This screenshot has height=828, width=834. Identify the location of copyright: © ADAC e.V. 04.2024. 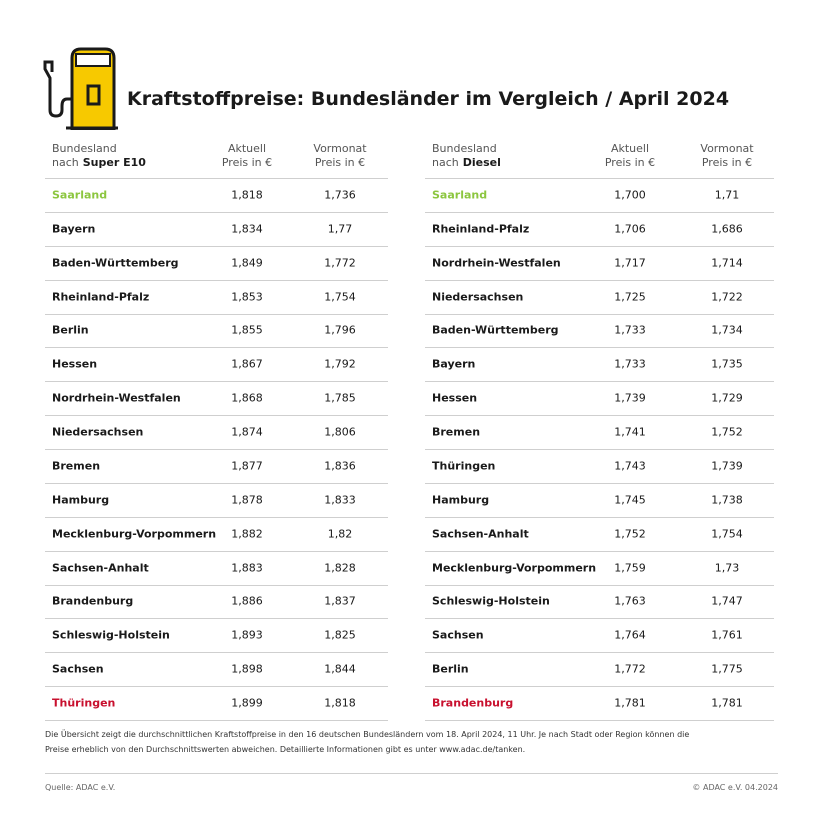
(735, 787).